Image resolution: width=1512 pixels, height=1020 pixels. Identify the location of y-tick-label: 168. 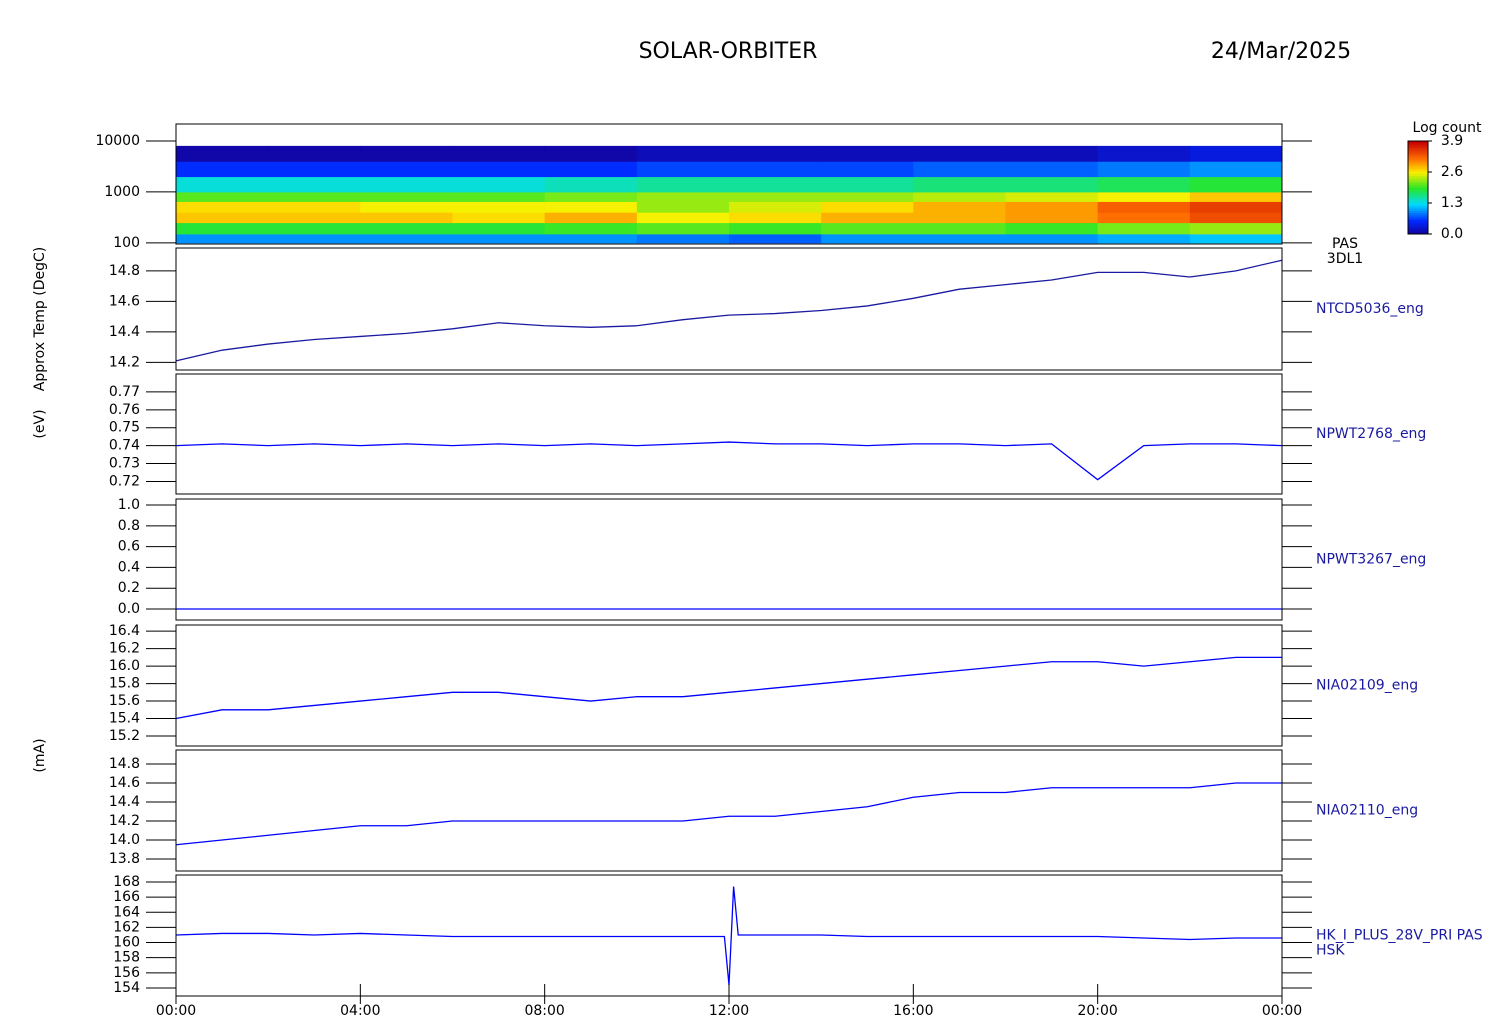
(126, 882).